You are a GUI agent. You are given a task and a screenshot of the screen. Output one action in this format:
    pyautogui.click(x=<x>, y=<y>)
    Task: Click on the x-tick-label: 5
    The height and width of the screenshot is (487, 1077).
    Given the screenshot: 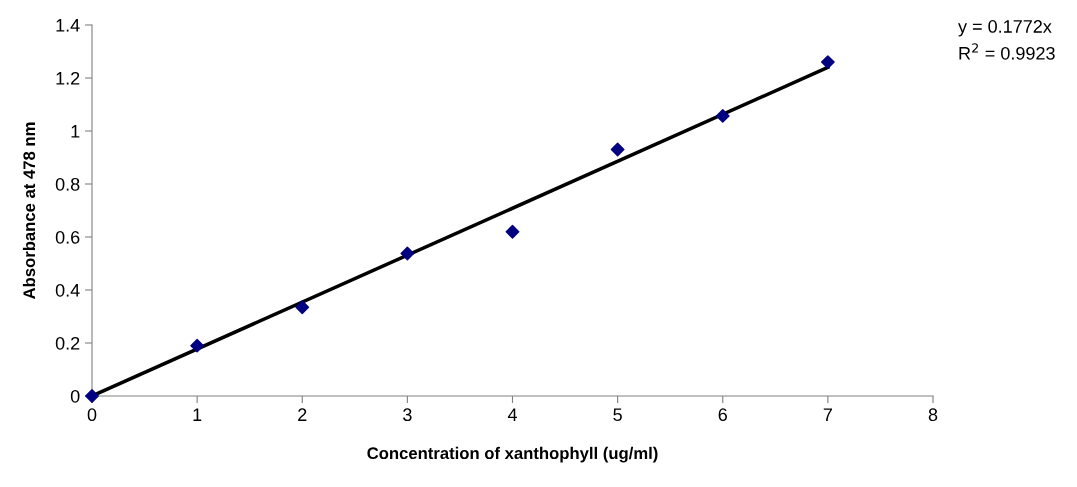 What is the action you would take?
    pyautogui.click(x=617, y=415)
    